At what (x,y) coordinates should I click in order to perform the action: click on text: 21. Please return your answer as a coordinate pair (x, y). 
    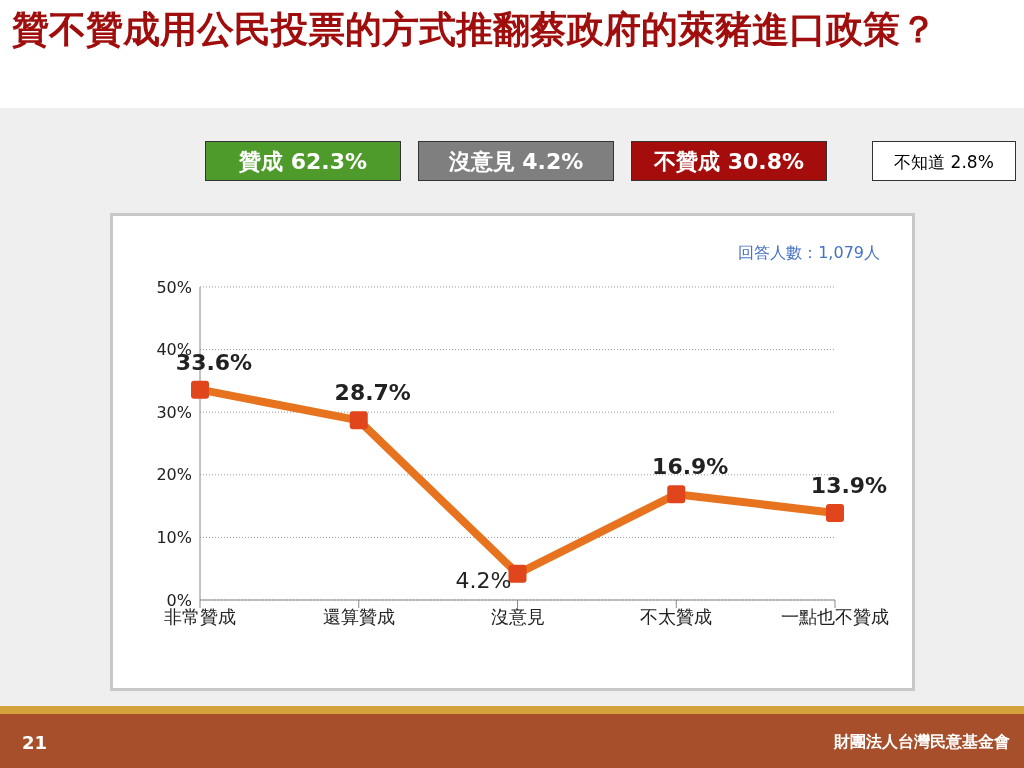
    Looking at the image, I should click on (35, 742).